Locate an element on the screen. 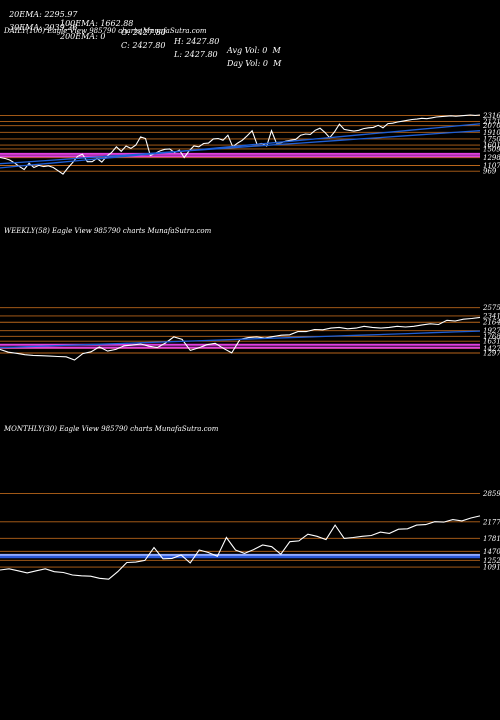 The height and width of the screenshot is (720, 500). weekly-tick-label: 1297 is located at coordinates (491, 354).